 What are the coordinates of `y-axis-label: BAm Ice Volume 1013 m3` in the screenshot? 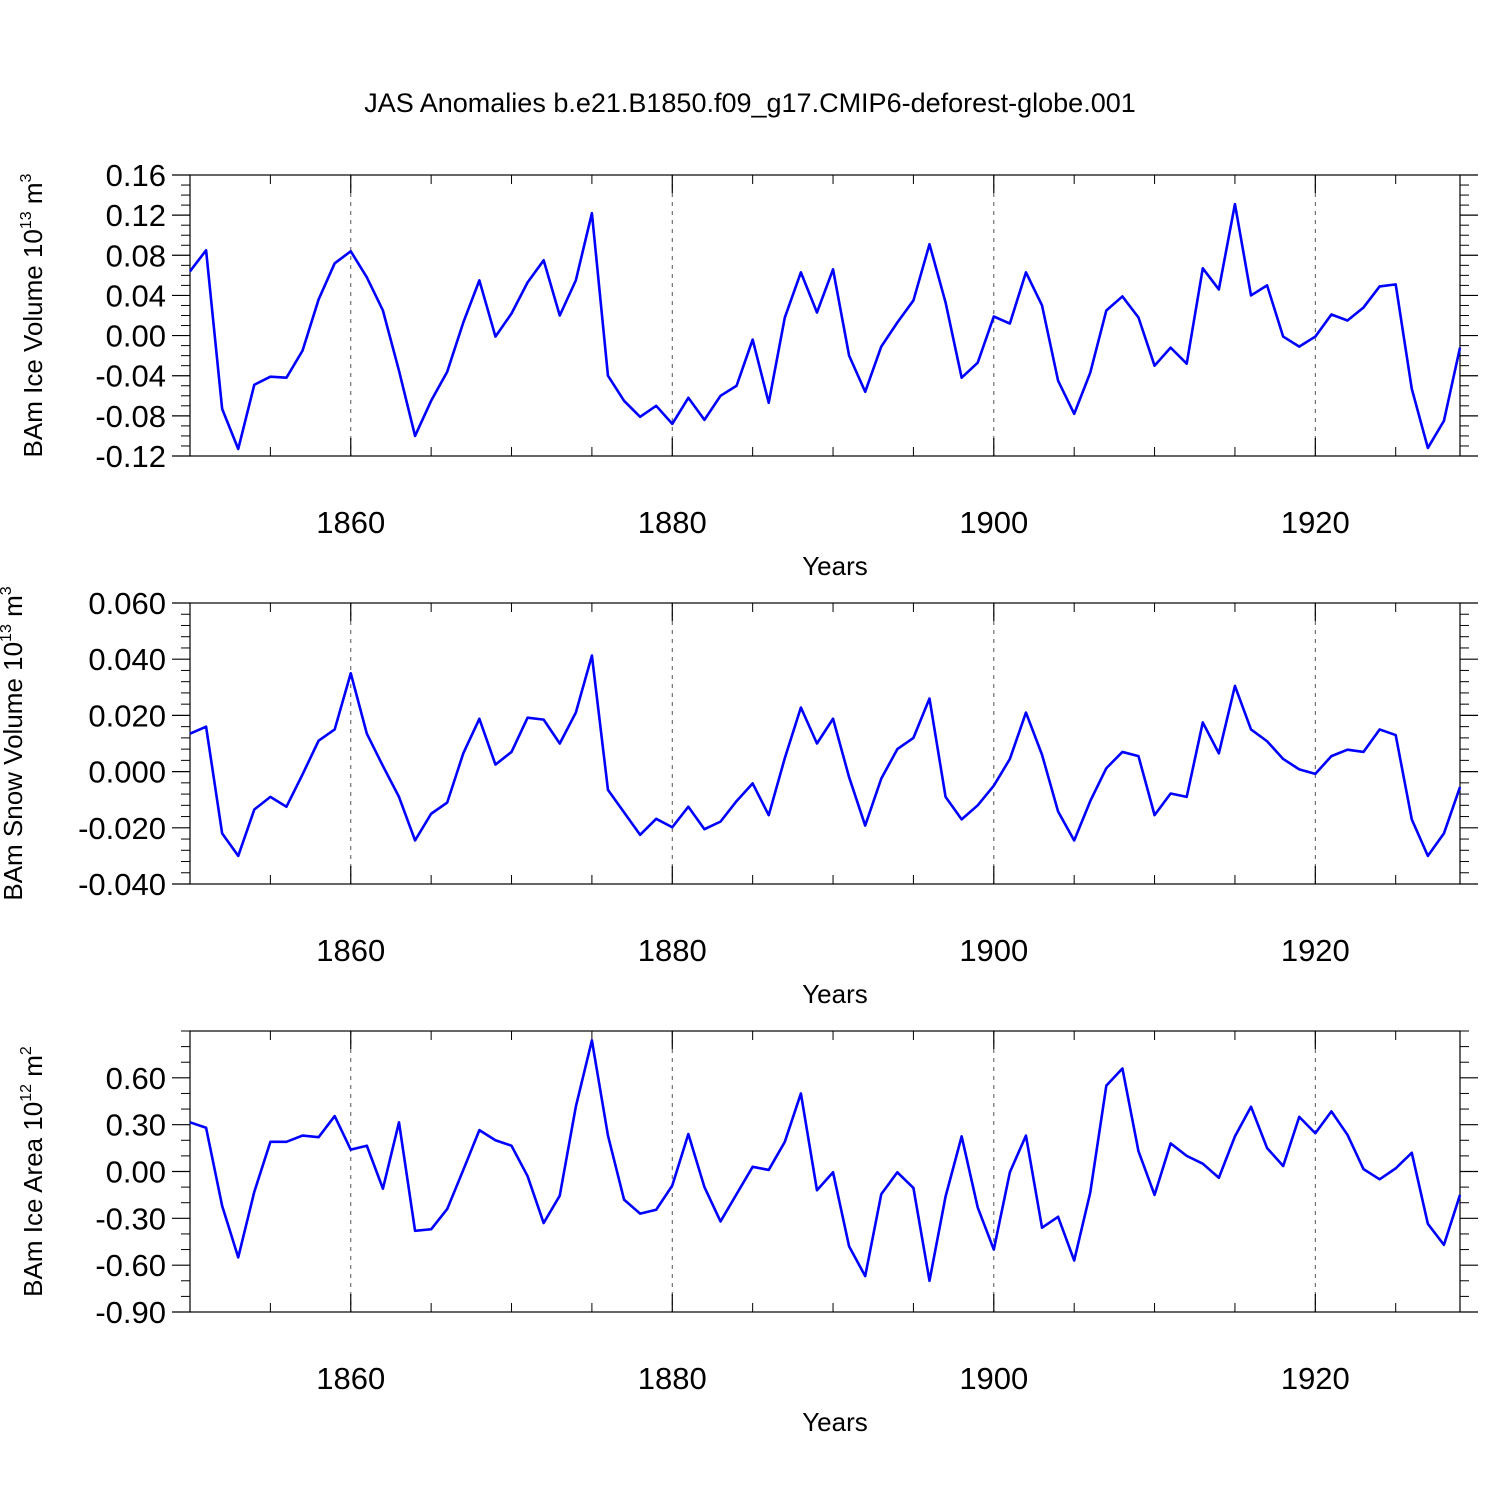 It's located at (33, 315).